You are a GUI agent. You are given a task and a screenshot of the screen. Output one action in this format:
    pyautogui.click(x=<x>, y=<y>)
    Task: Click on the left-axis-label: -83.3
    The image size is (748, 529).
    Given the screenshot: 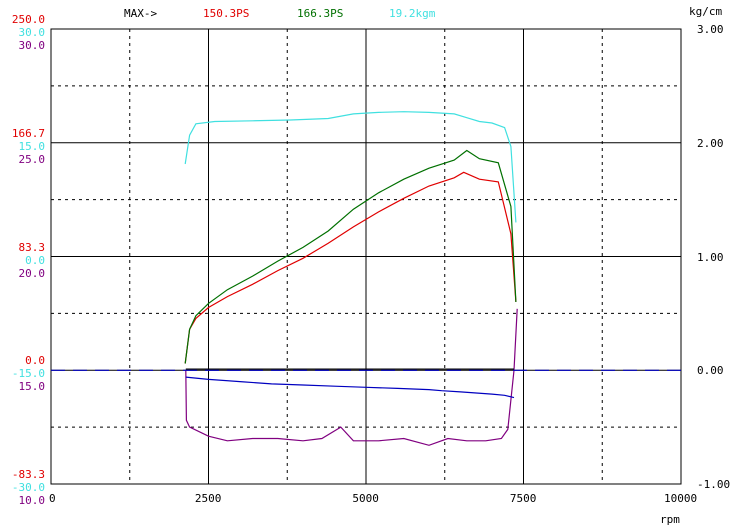 What is the action you would take?
    pyautogui.click(x=28, y=474)
    